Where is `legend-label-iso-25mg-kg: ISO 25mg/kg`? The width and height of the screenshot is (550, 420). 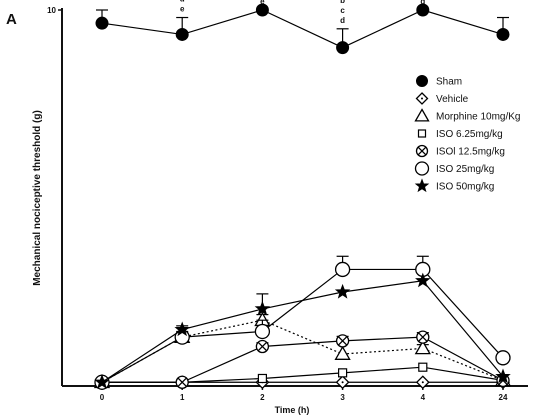
legend-label-iso-25mg-kg: ISO 25mg/kg is located at coordinates (465, 169).